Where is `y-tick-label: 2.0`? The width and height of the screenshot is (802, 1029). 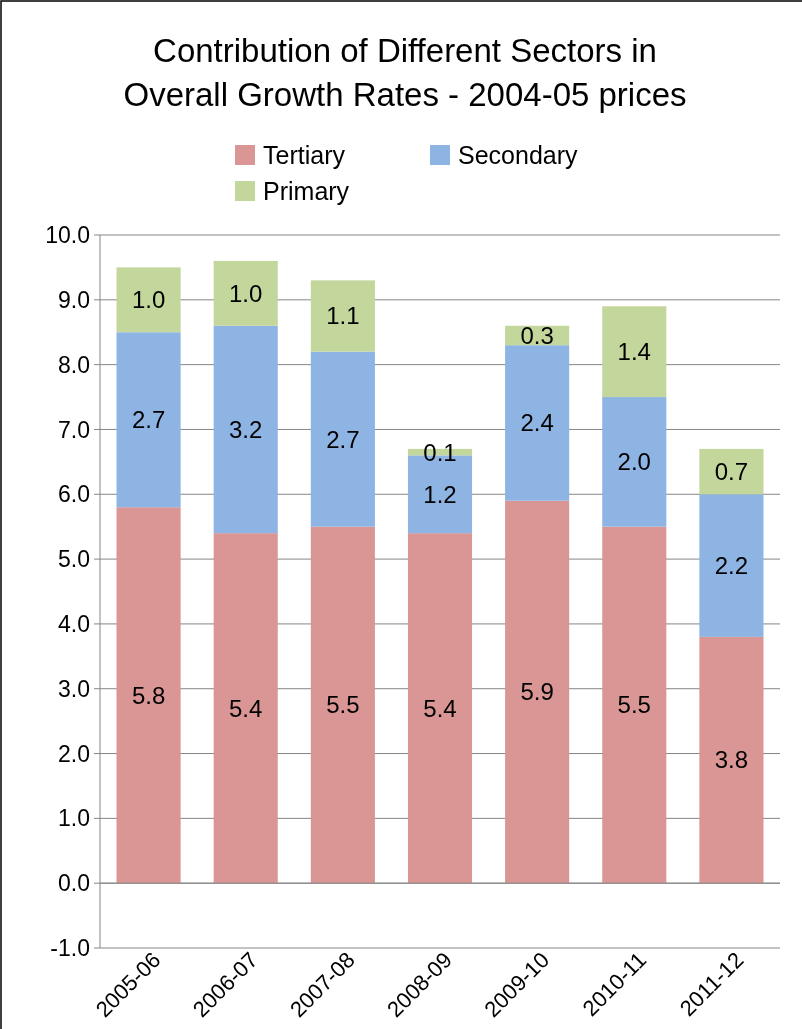 y-tick-label: 2.0 is located at coordinates (74, 753).